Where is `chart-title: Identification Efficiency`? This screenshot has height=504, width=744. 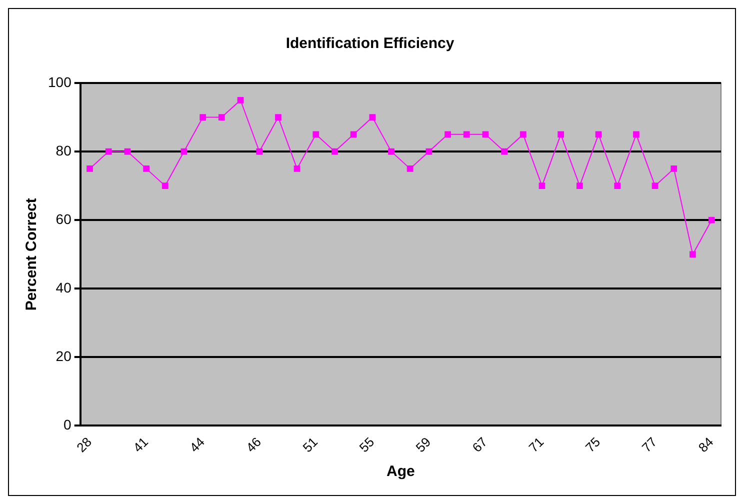 chart-title: Identification Efficiency is located at coordinates (370, 43).